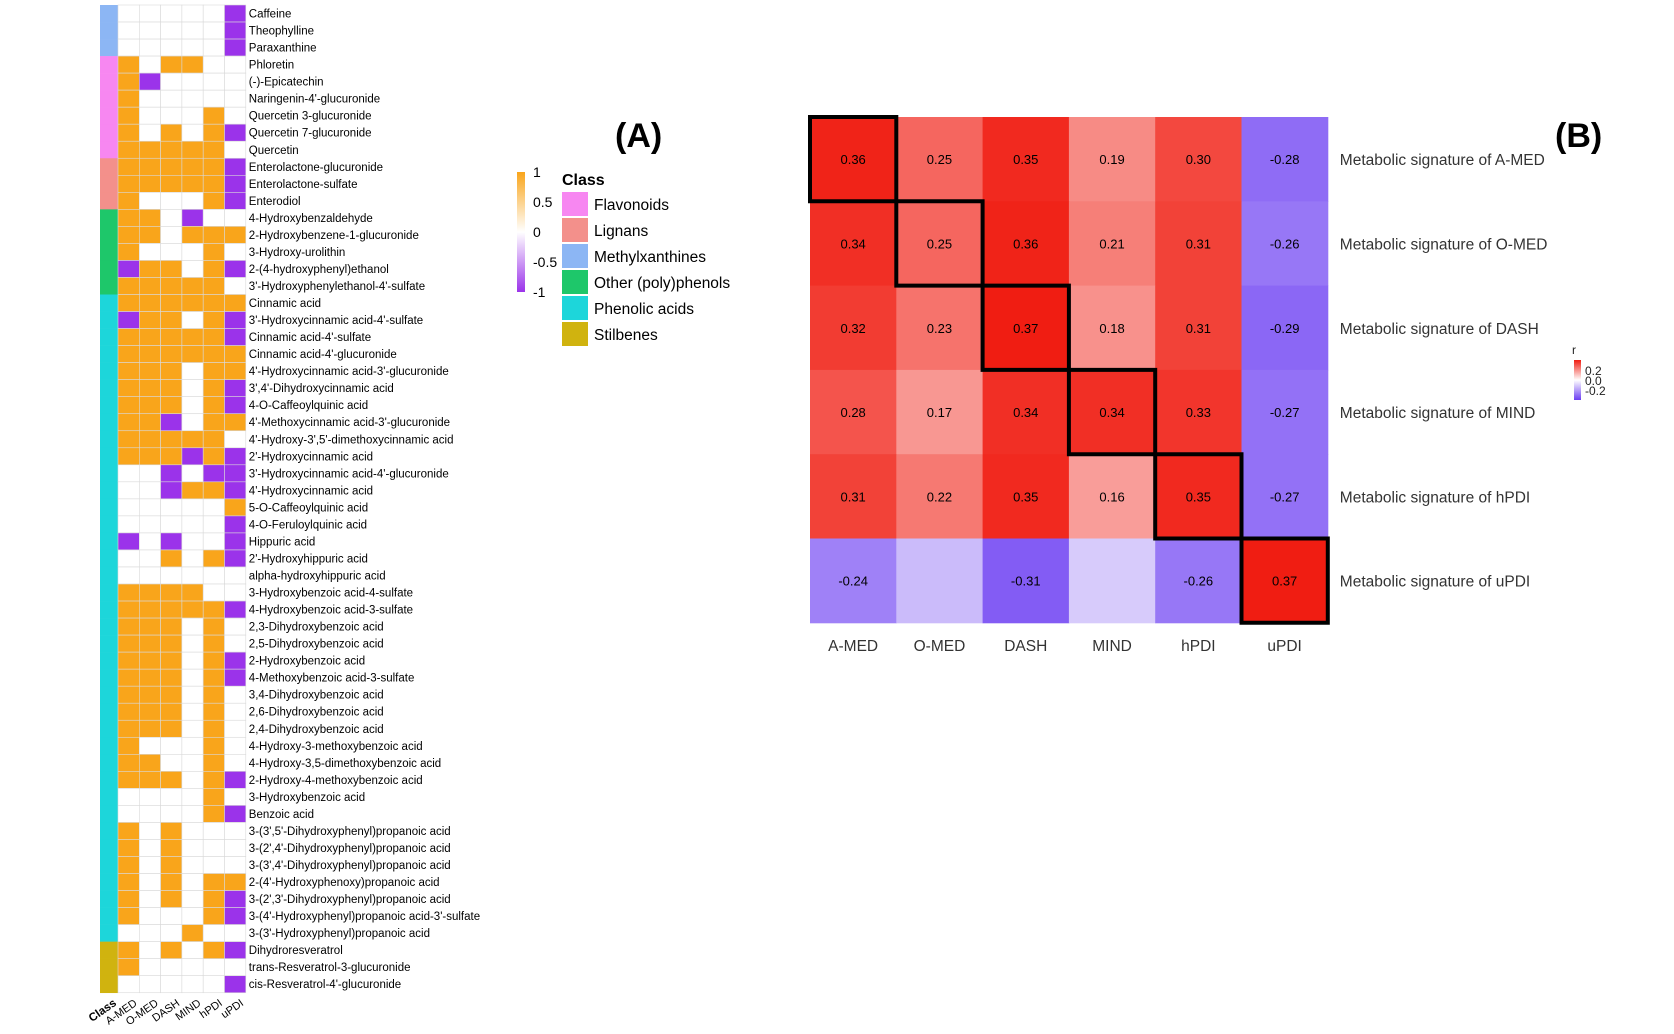  I want to click on signature-label: Metabolic signature of O-MED, so click(1444, 244).